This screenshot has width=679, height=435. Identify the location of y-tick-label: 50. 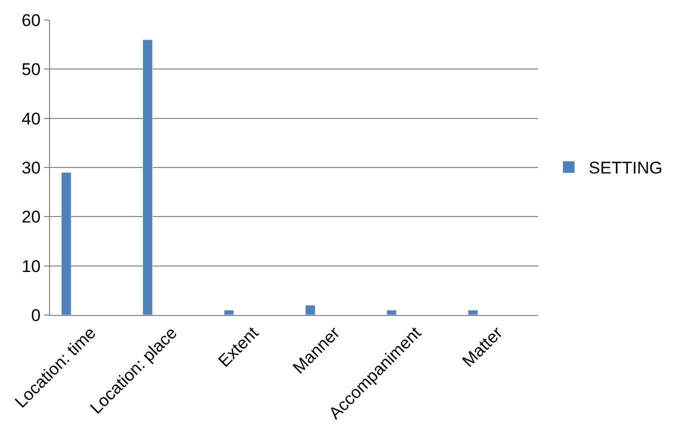
(31, 70).